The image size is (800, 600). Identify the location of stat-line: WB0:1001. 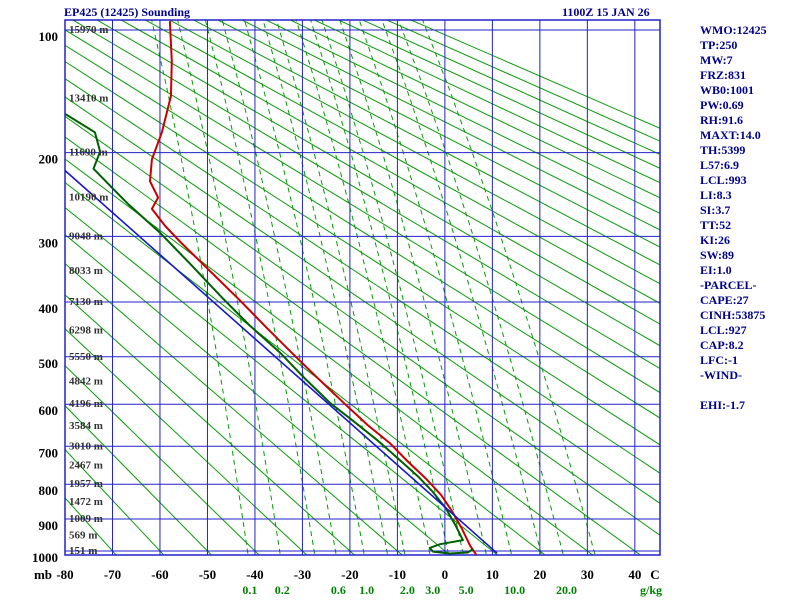
(727, 90).